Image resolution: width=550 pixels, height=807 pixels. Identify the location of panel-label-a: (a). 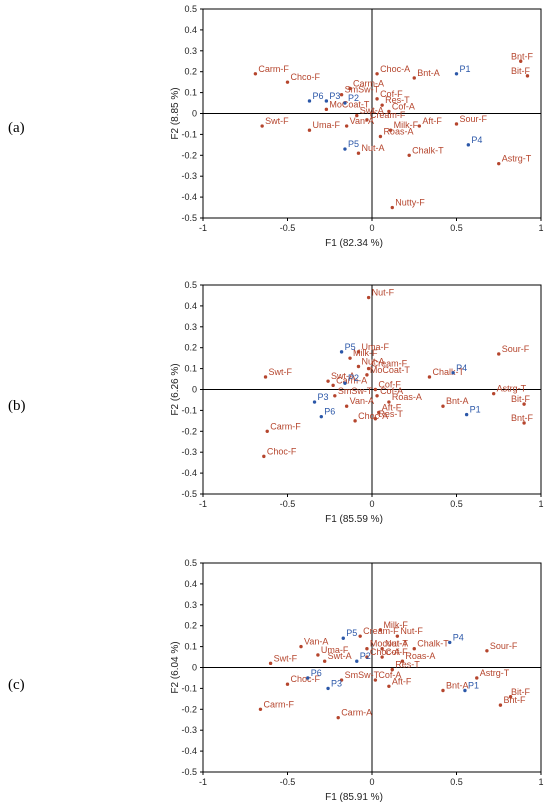
(16, 128).